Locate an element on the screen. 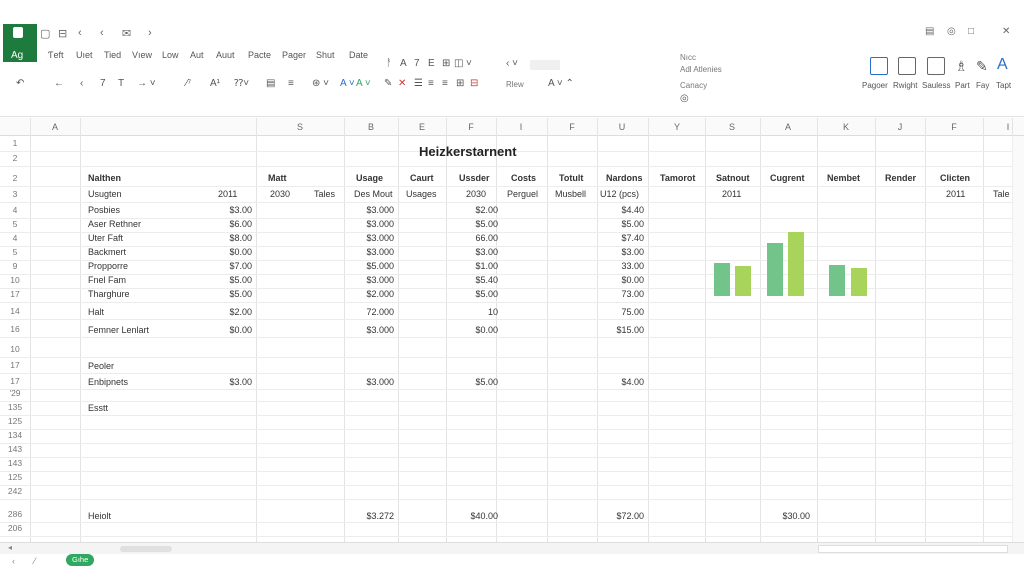 Image resolution: width=1024 pixels, height=585 pixels. tapt-icon: A is located at coordinates (1002, 64).